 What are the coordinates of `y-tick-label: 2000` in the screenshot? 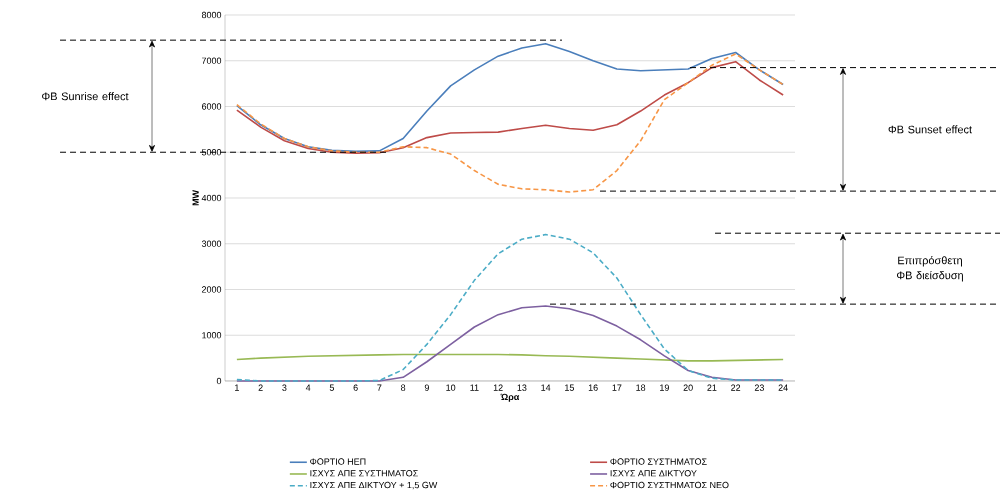 It's located at (211, 289).